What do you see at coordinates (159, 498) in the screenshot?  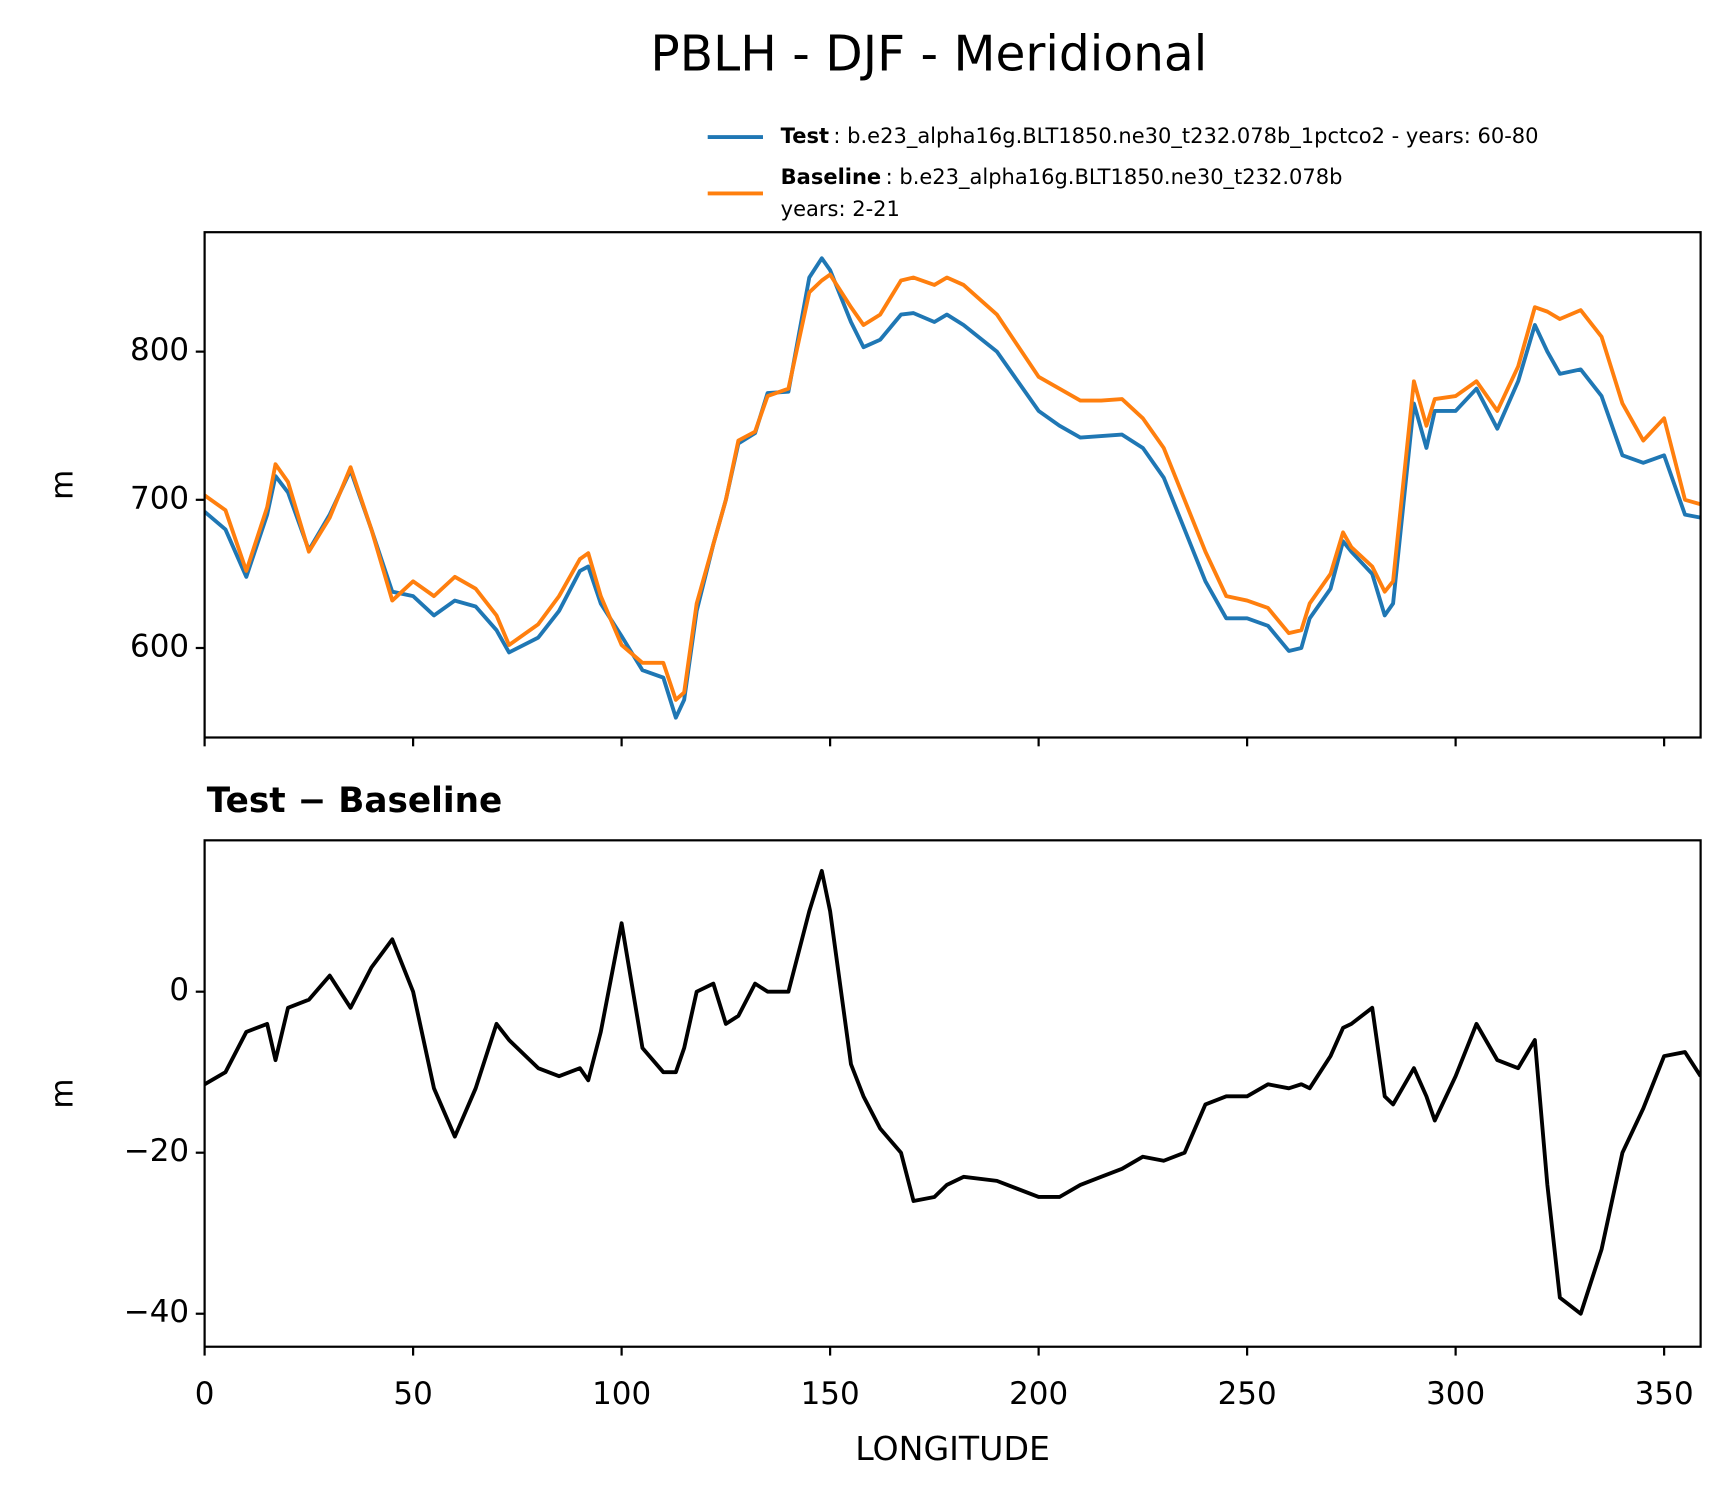 I see `y-tick-label: 700` at bounding box center [159, 498].